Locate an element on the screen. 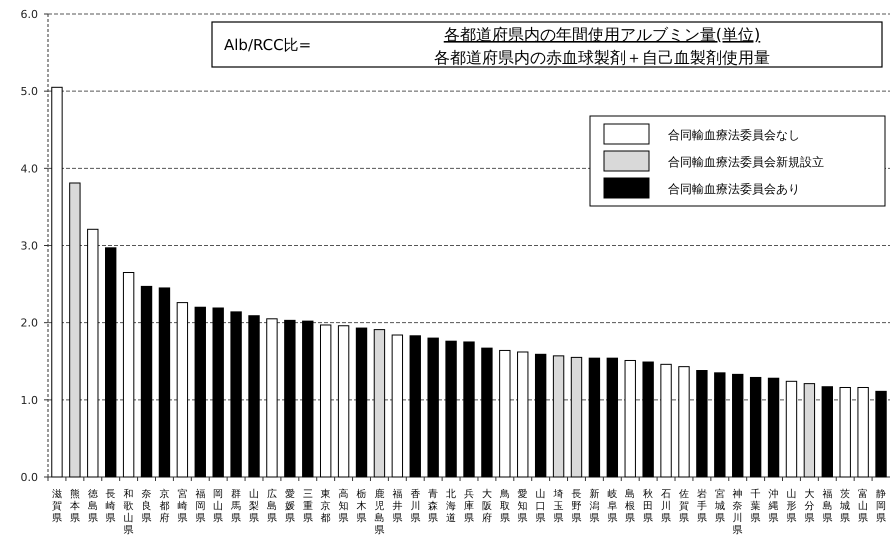 The width and height of the screenshot is (893, 554). x-tick-label: 山梨県 is located at coordinates (254, 506).